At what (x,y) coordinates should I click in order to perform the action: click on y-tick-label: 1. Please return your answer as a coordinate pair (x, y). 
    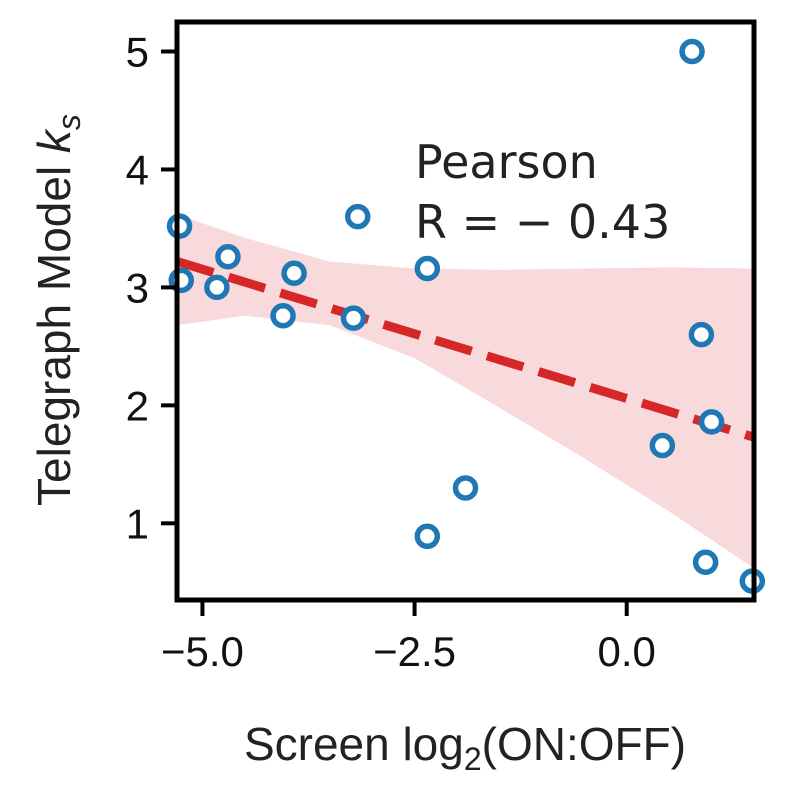
    Looking at the image, I should click on (137, 523).